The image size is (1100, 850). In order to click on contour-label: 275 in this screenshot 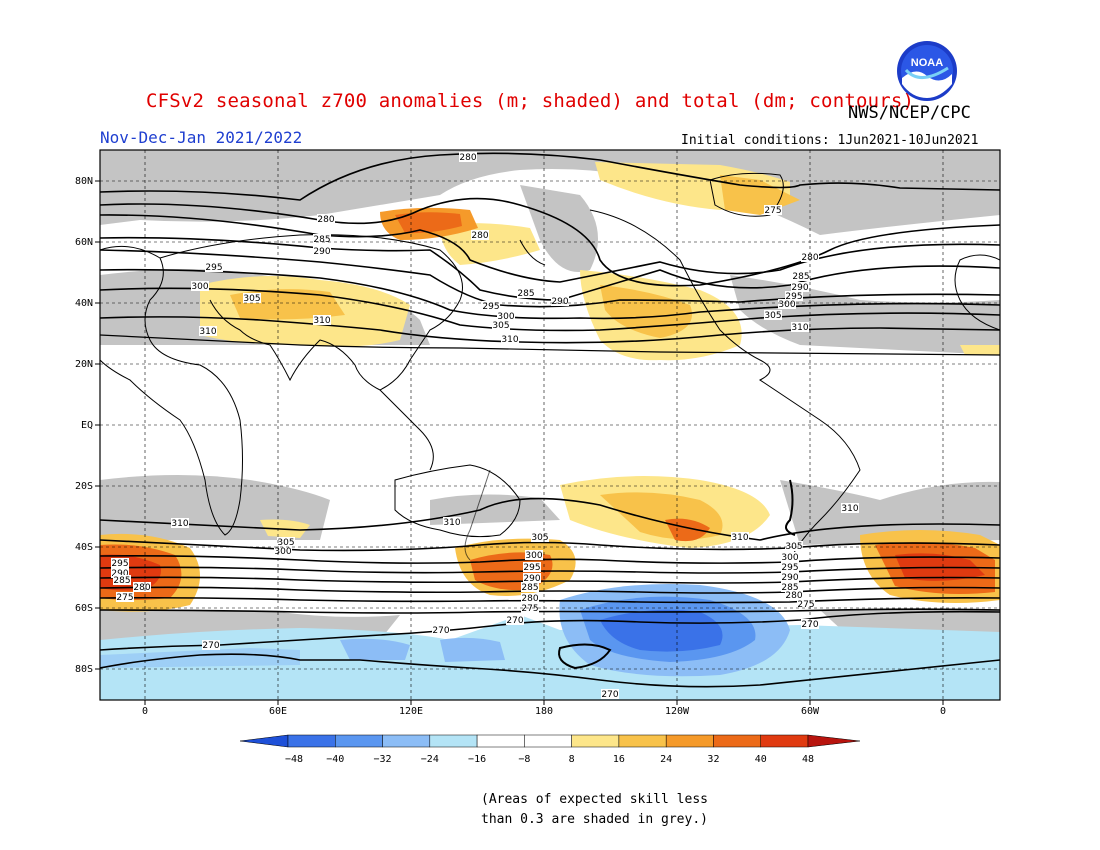, I will do `click(772, 211)`.